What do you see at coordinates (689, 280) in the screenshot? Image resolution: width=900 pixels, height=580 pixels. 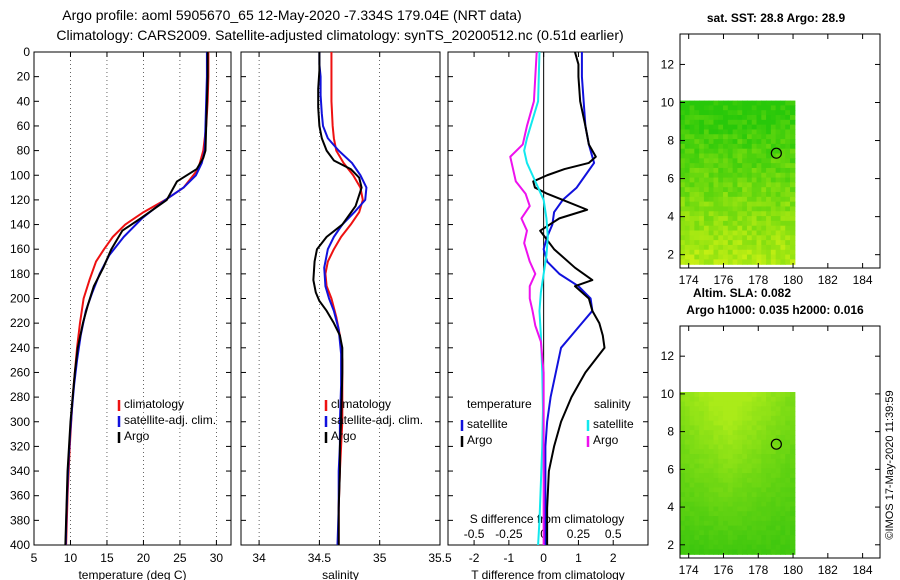 I see `map-x-tick-label: 174` at bounding box center [689, 280].